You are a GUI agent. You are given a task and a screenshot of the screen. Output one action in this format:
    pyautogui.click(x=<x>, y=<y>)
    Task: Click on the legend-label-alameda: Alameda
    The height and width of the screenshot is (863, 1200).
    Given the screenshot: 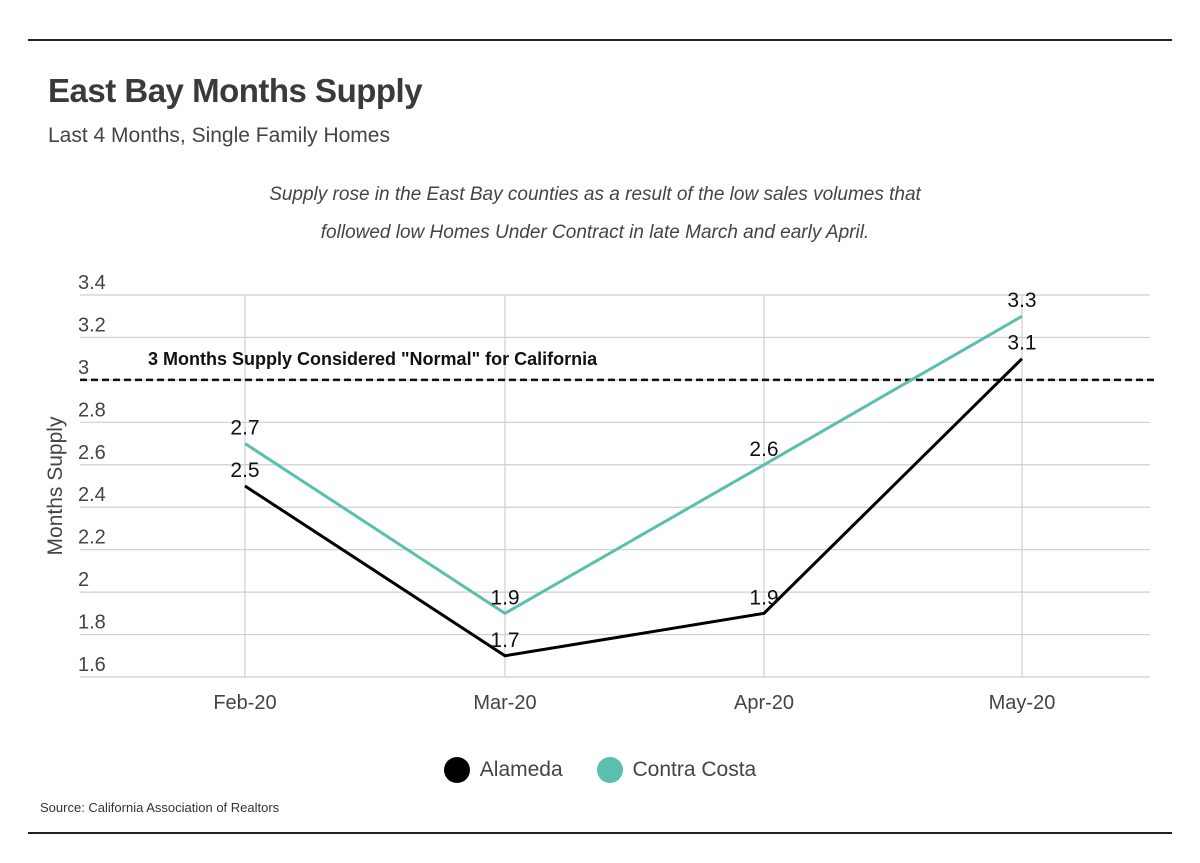 What is the action you would take?
    pyautogui.click(x=521, y=769)
    